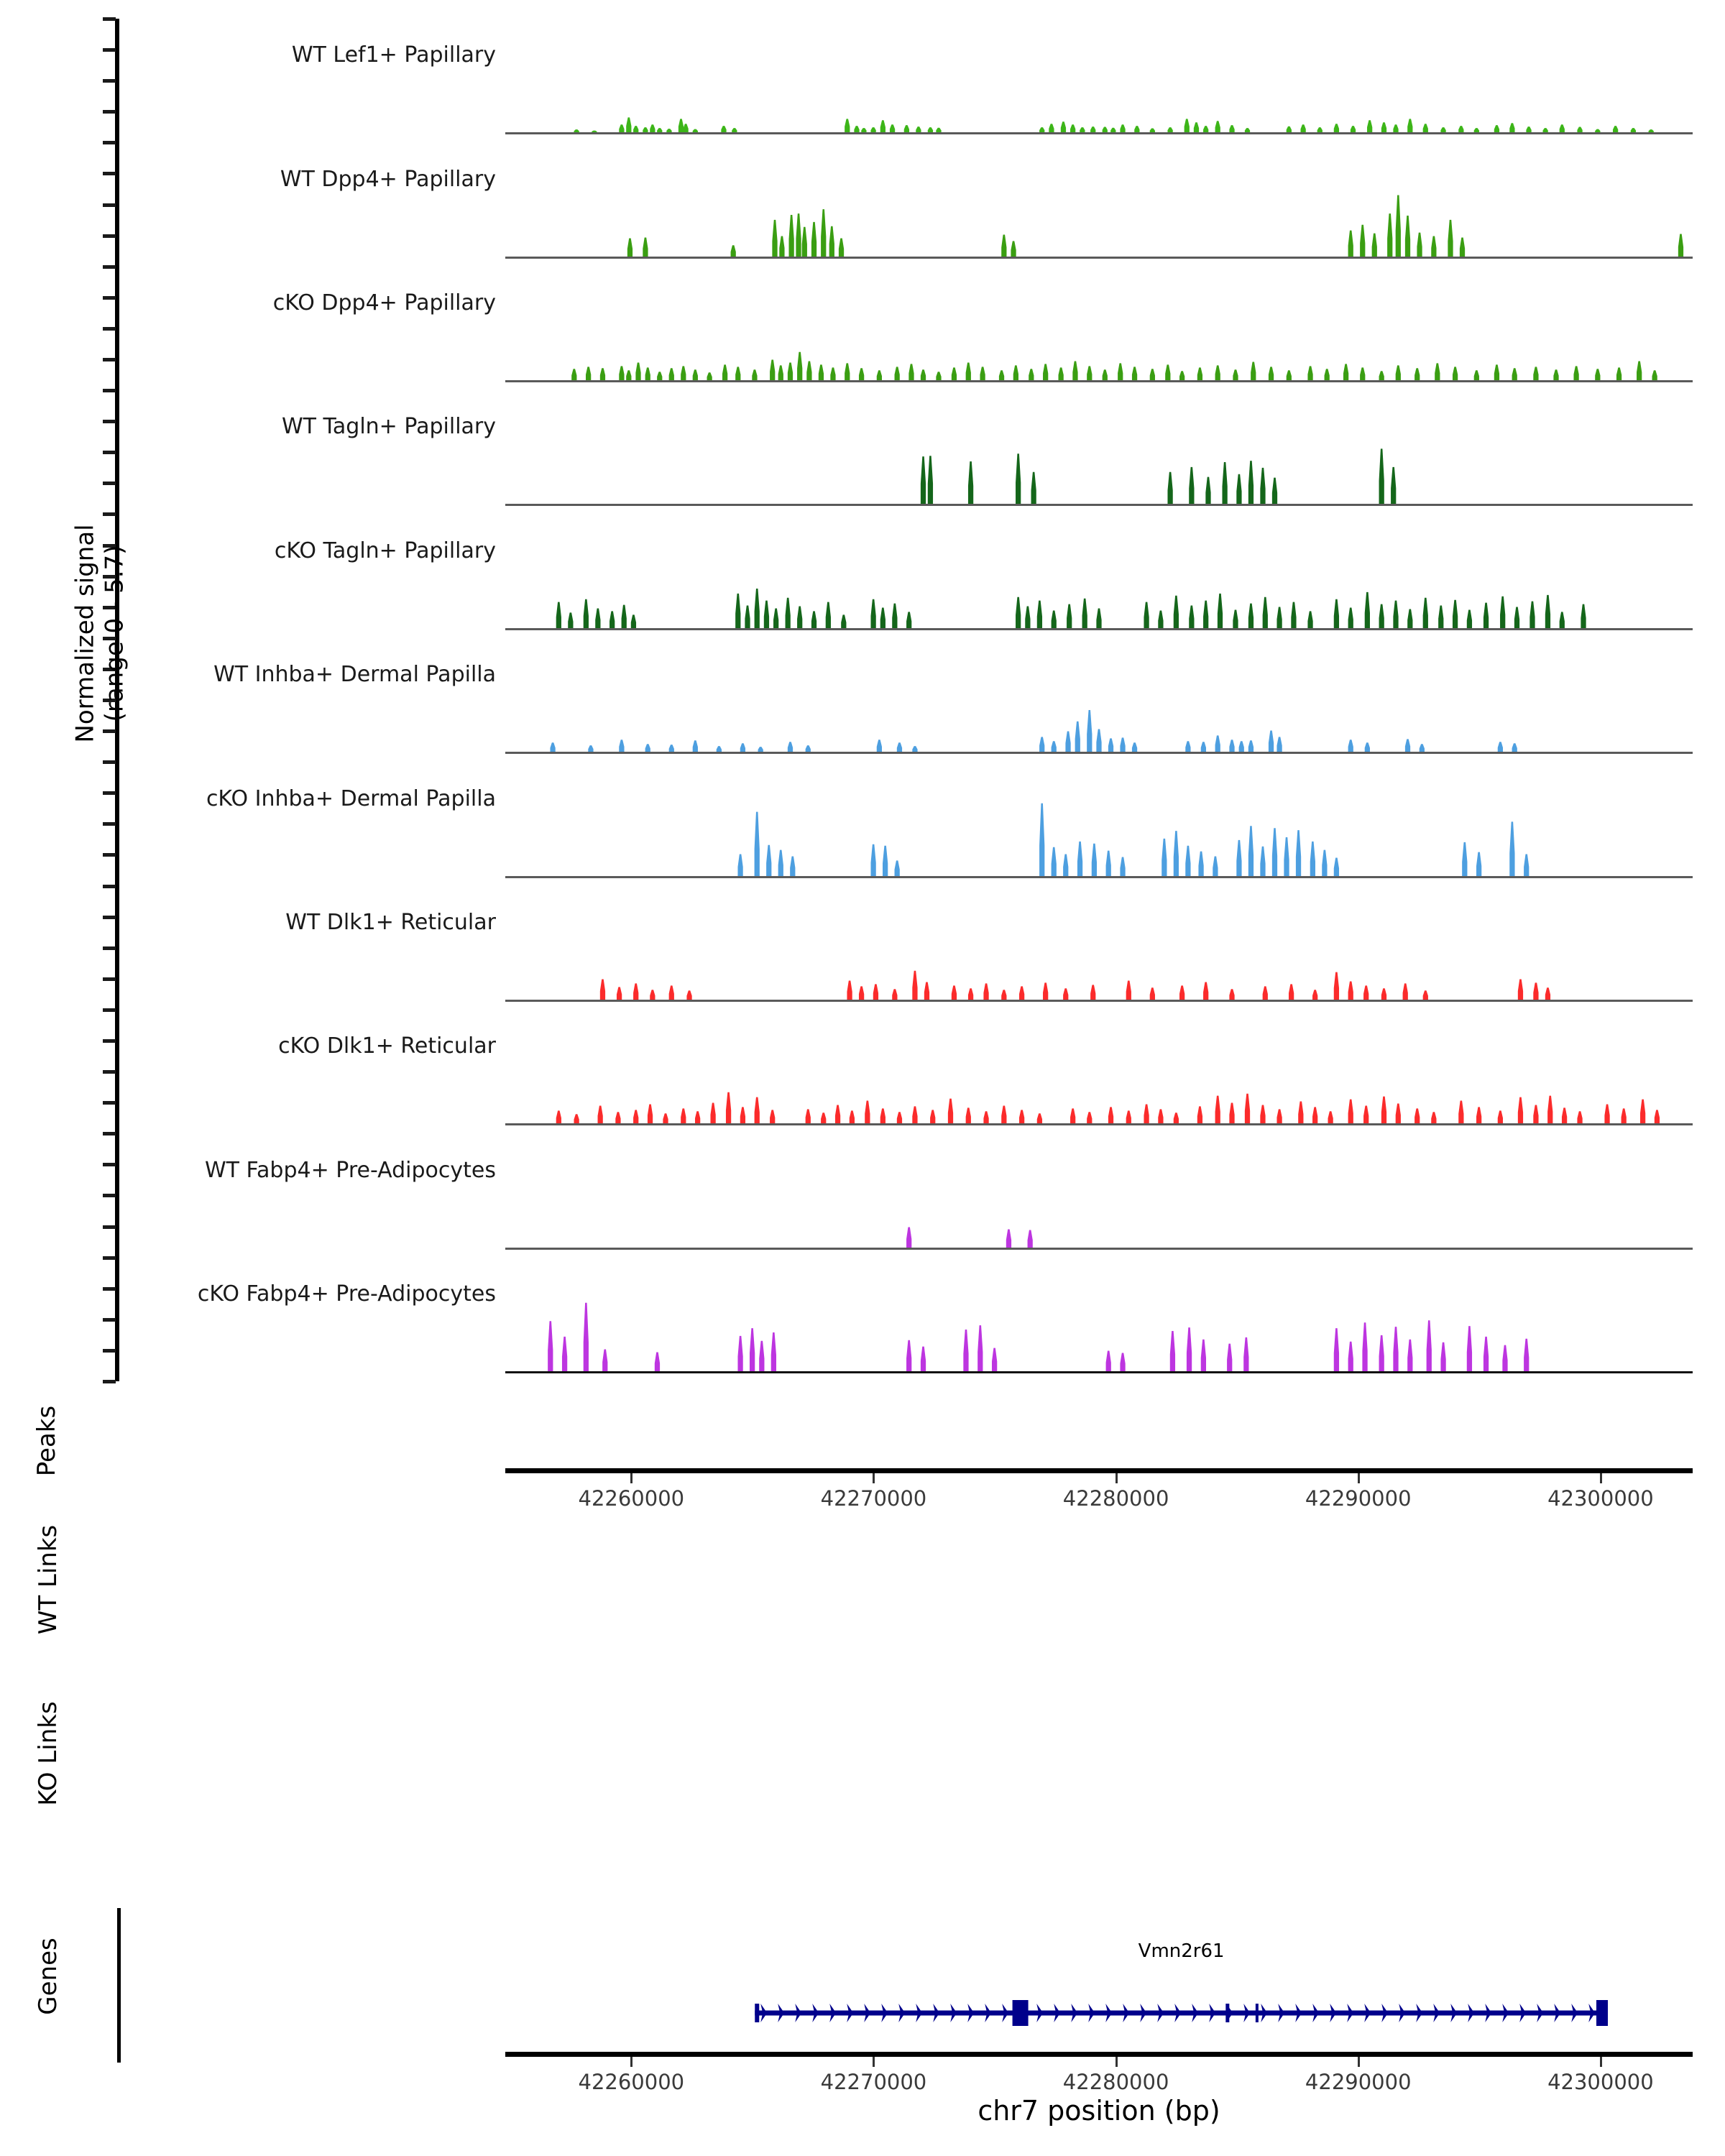 The width and height of the screenshot is (1725, 2156). Describe the element at coordinates (969, 1237) in the screenshot. I see `signal-peaks` at that location.